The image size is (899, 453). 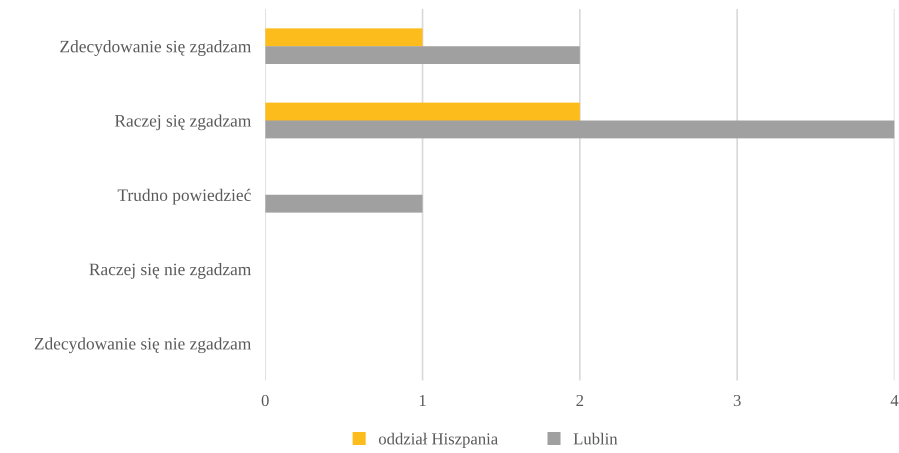 I want to click on y-tick-label: Zdecydowanie się zgadzam, so click(x=156, y=48).